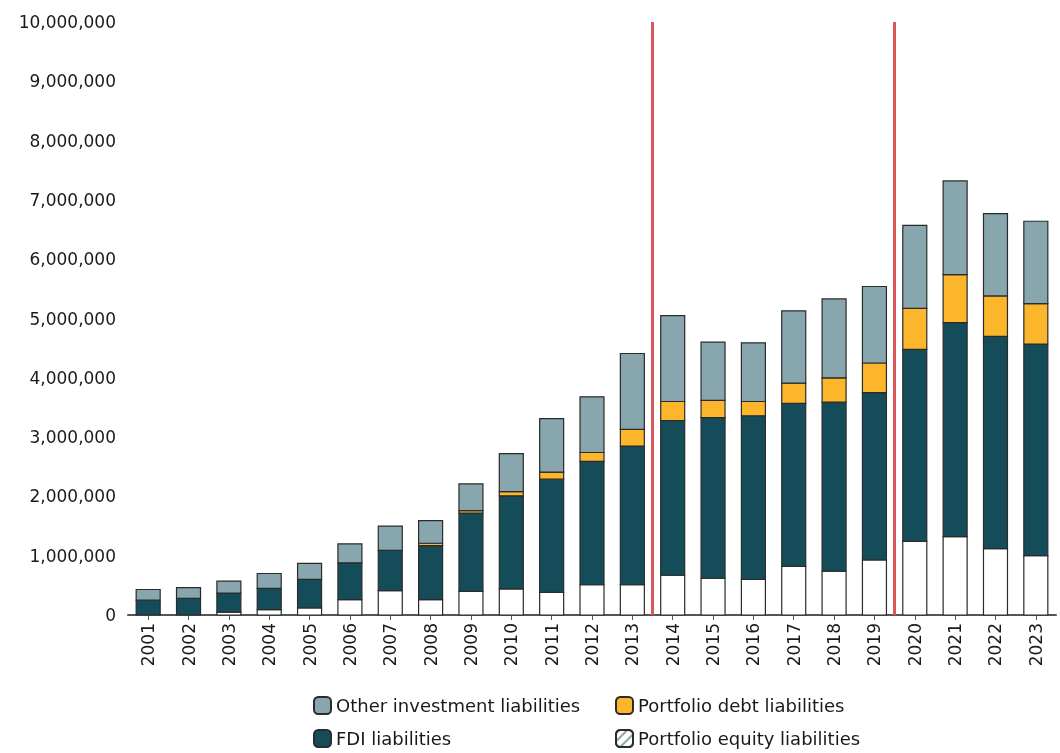 Image resolution: width=1060 pixels, height=753 pixels. What do you see at coordinates (228, 645) in the screenshot?
I see `x-tick-label: 2003` at bounding box center [228, 645].